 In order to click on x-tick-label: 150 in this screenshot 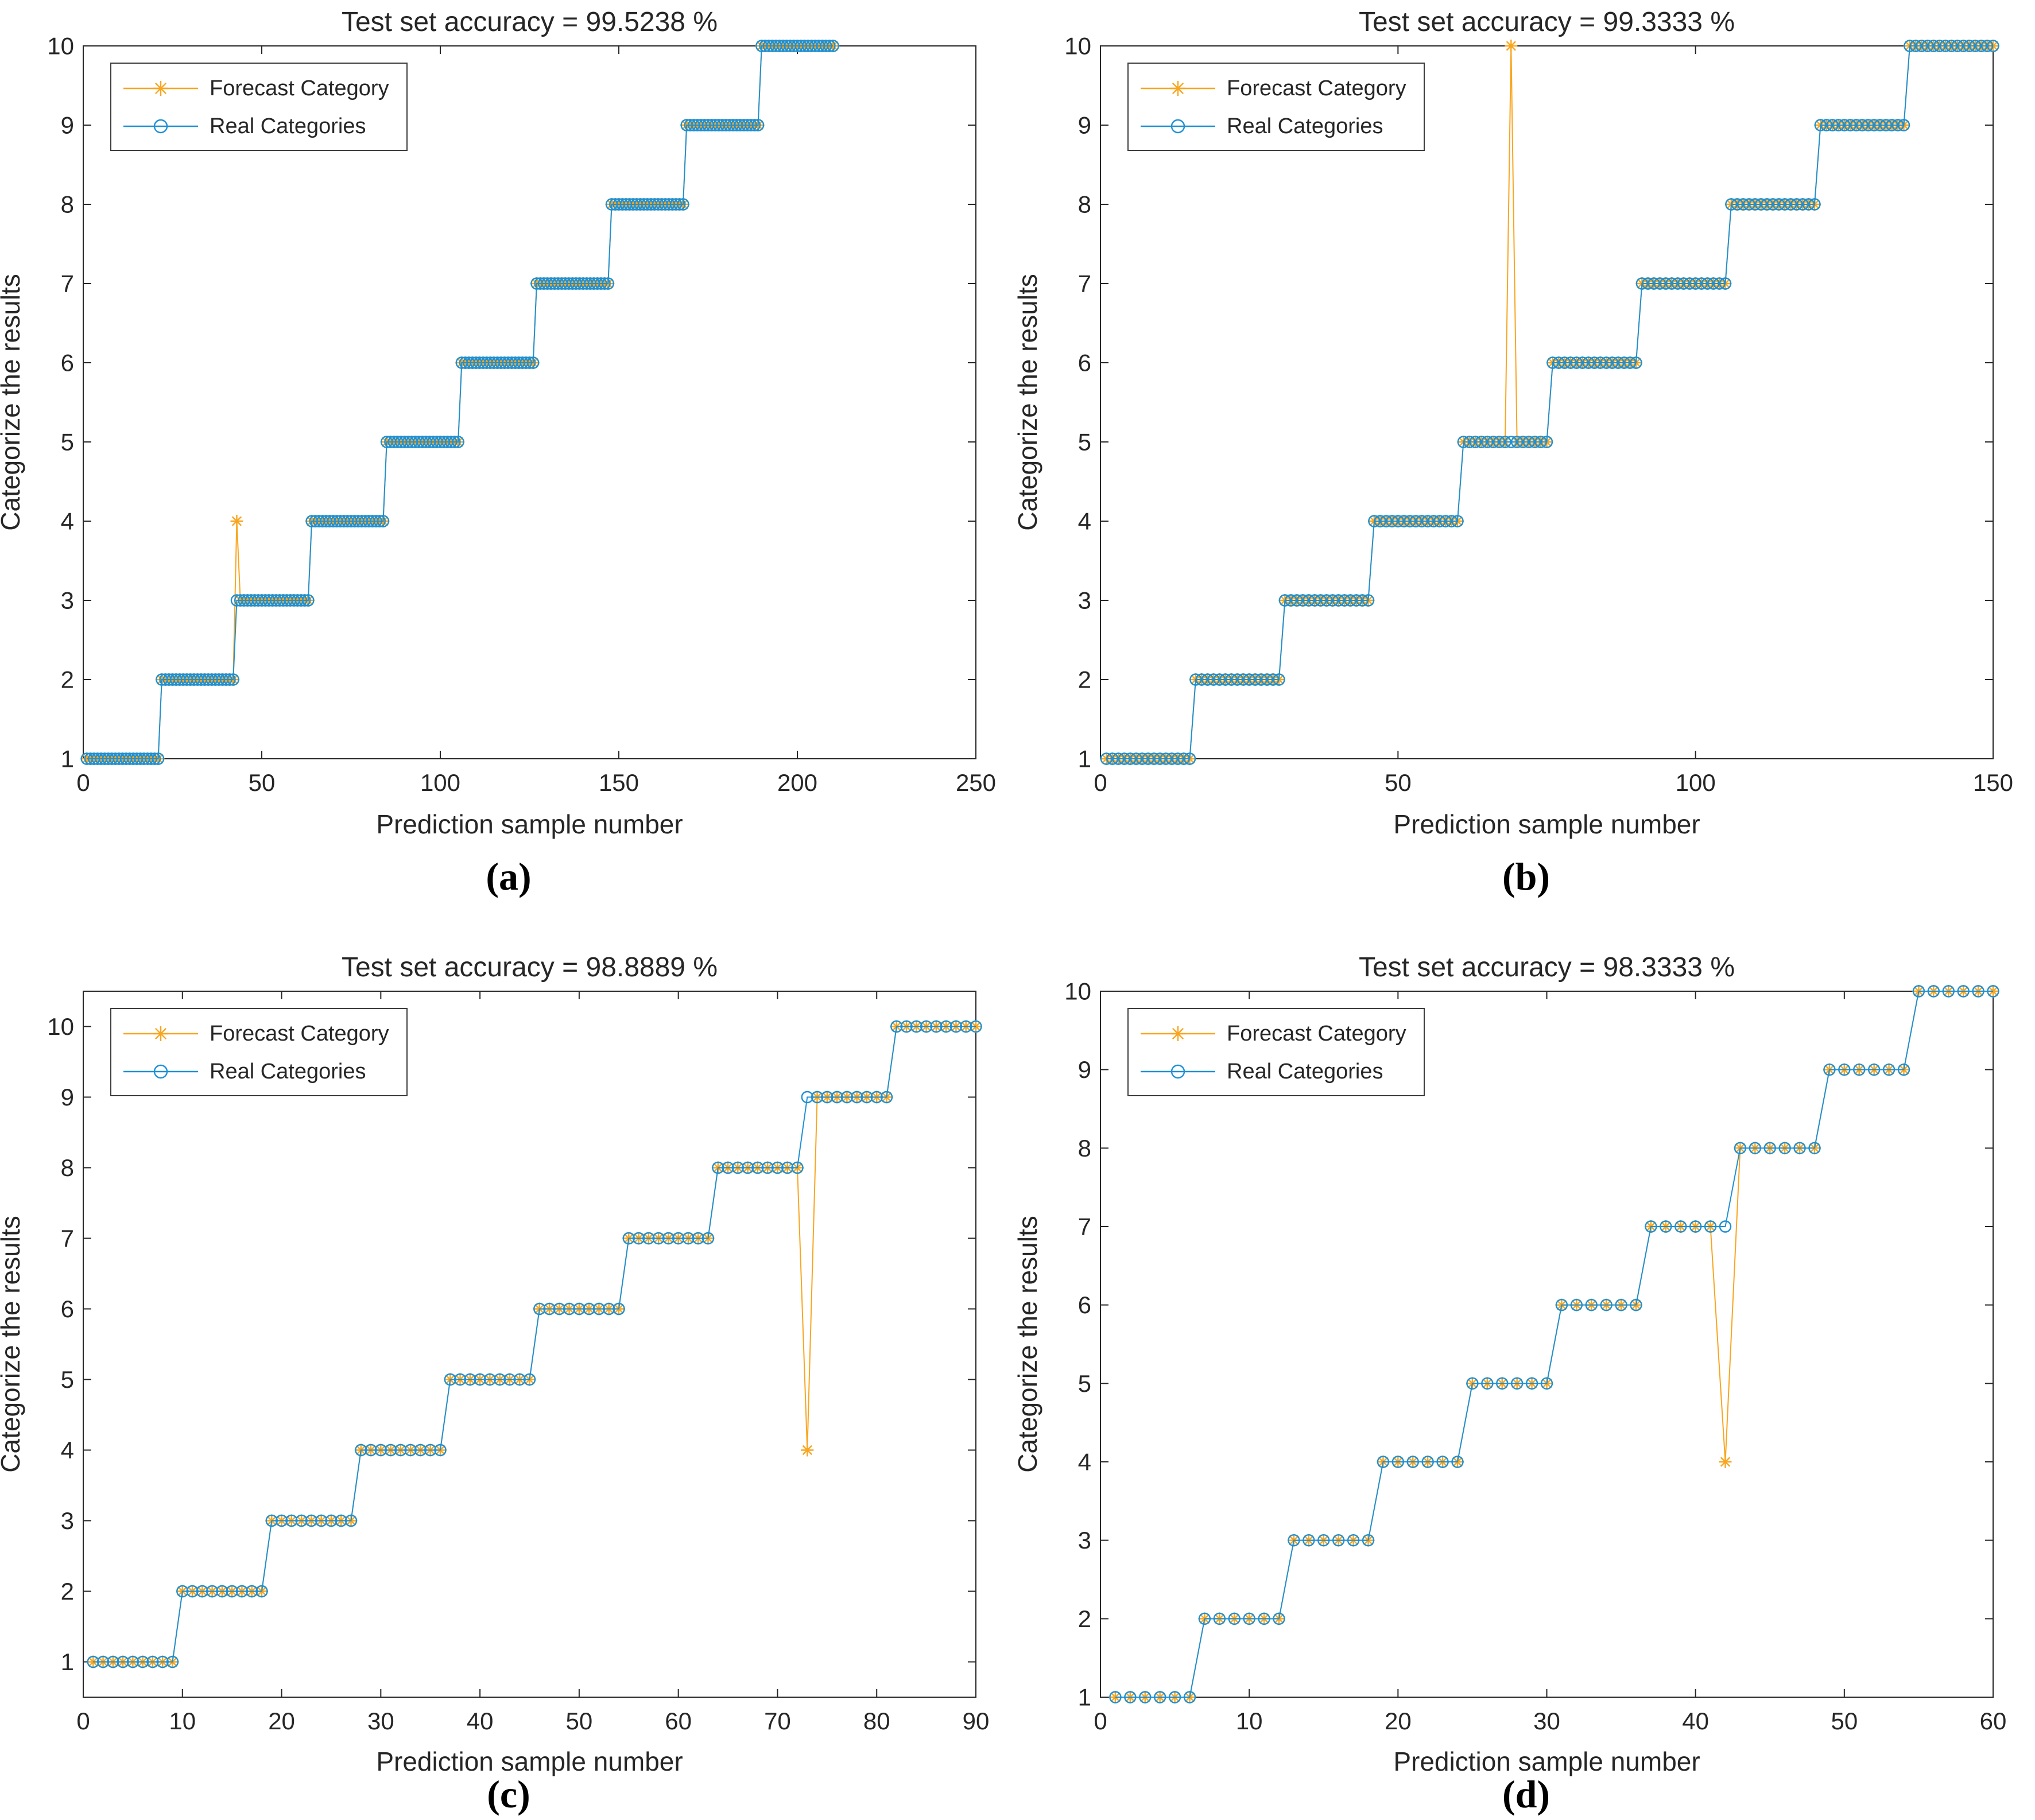, I will do `click(1993, 783)`.